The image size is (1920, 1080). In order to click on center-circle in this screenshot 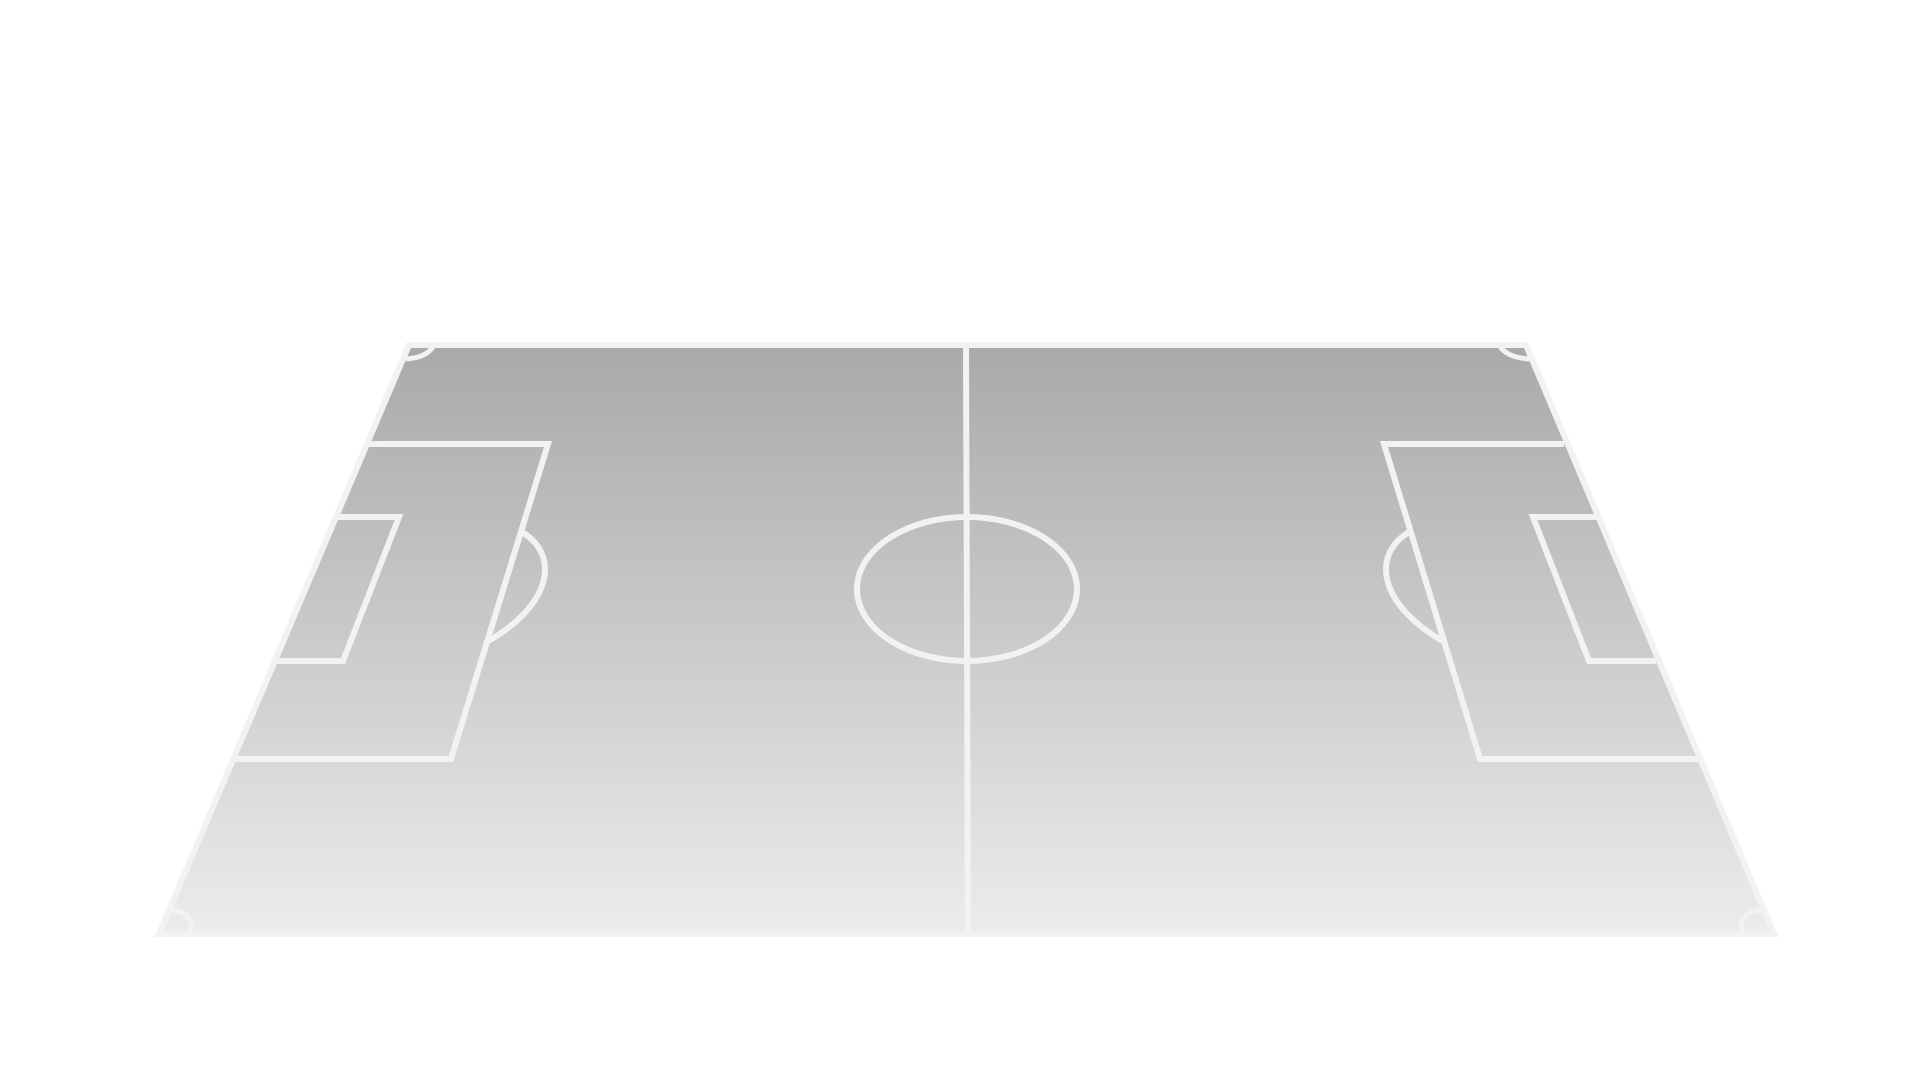, I will do `click(967, 589)`.